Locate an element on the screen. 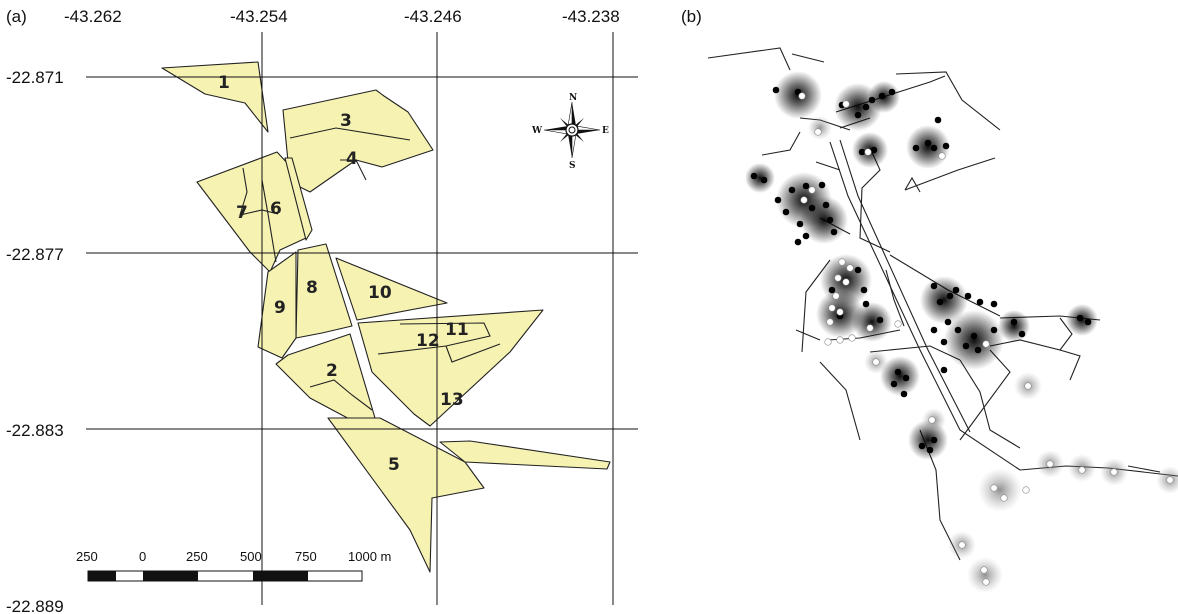 The height and width of the screenshot is (614, 1178). scale-tick-label: 750 is located at coordinates (306, 556).